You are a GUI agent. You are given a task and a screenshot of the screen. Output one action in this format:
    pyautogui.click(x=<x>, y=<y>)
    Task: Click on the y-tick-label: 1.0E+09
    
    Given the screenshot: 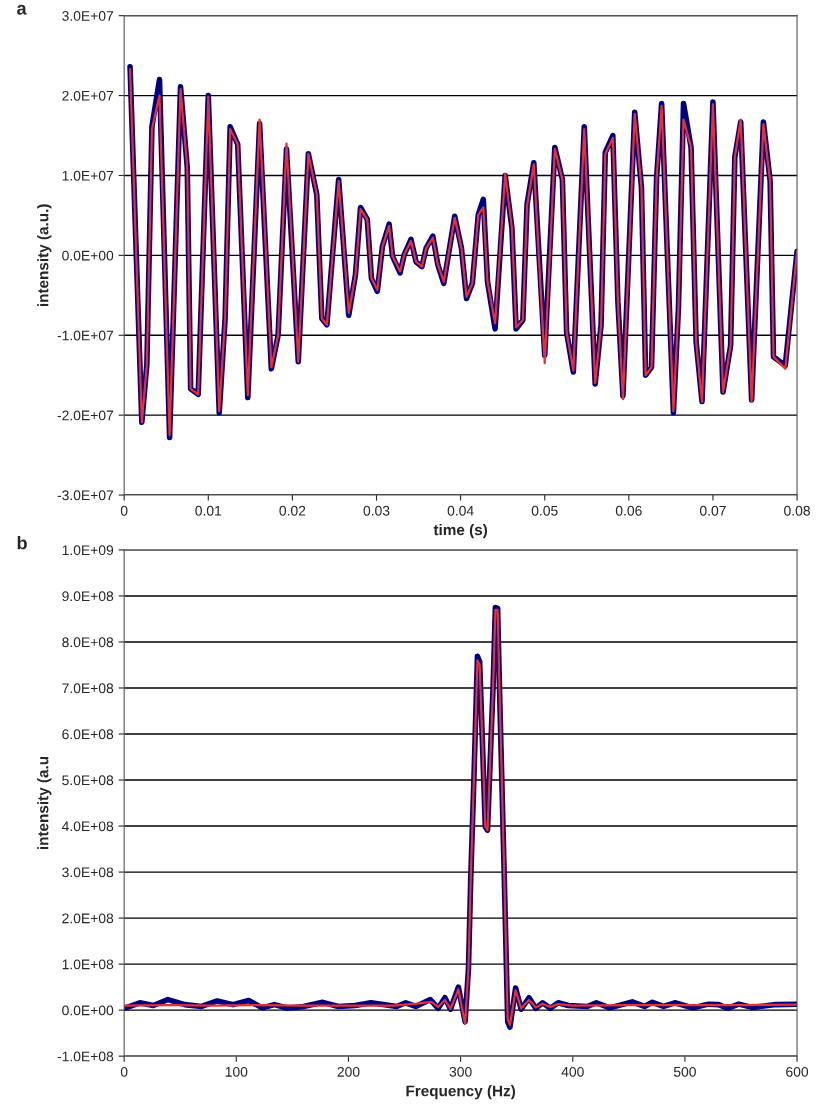 What is the action you would take?
    pyautogui.click(x=88, y=550)
    